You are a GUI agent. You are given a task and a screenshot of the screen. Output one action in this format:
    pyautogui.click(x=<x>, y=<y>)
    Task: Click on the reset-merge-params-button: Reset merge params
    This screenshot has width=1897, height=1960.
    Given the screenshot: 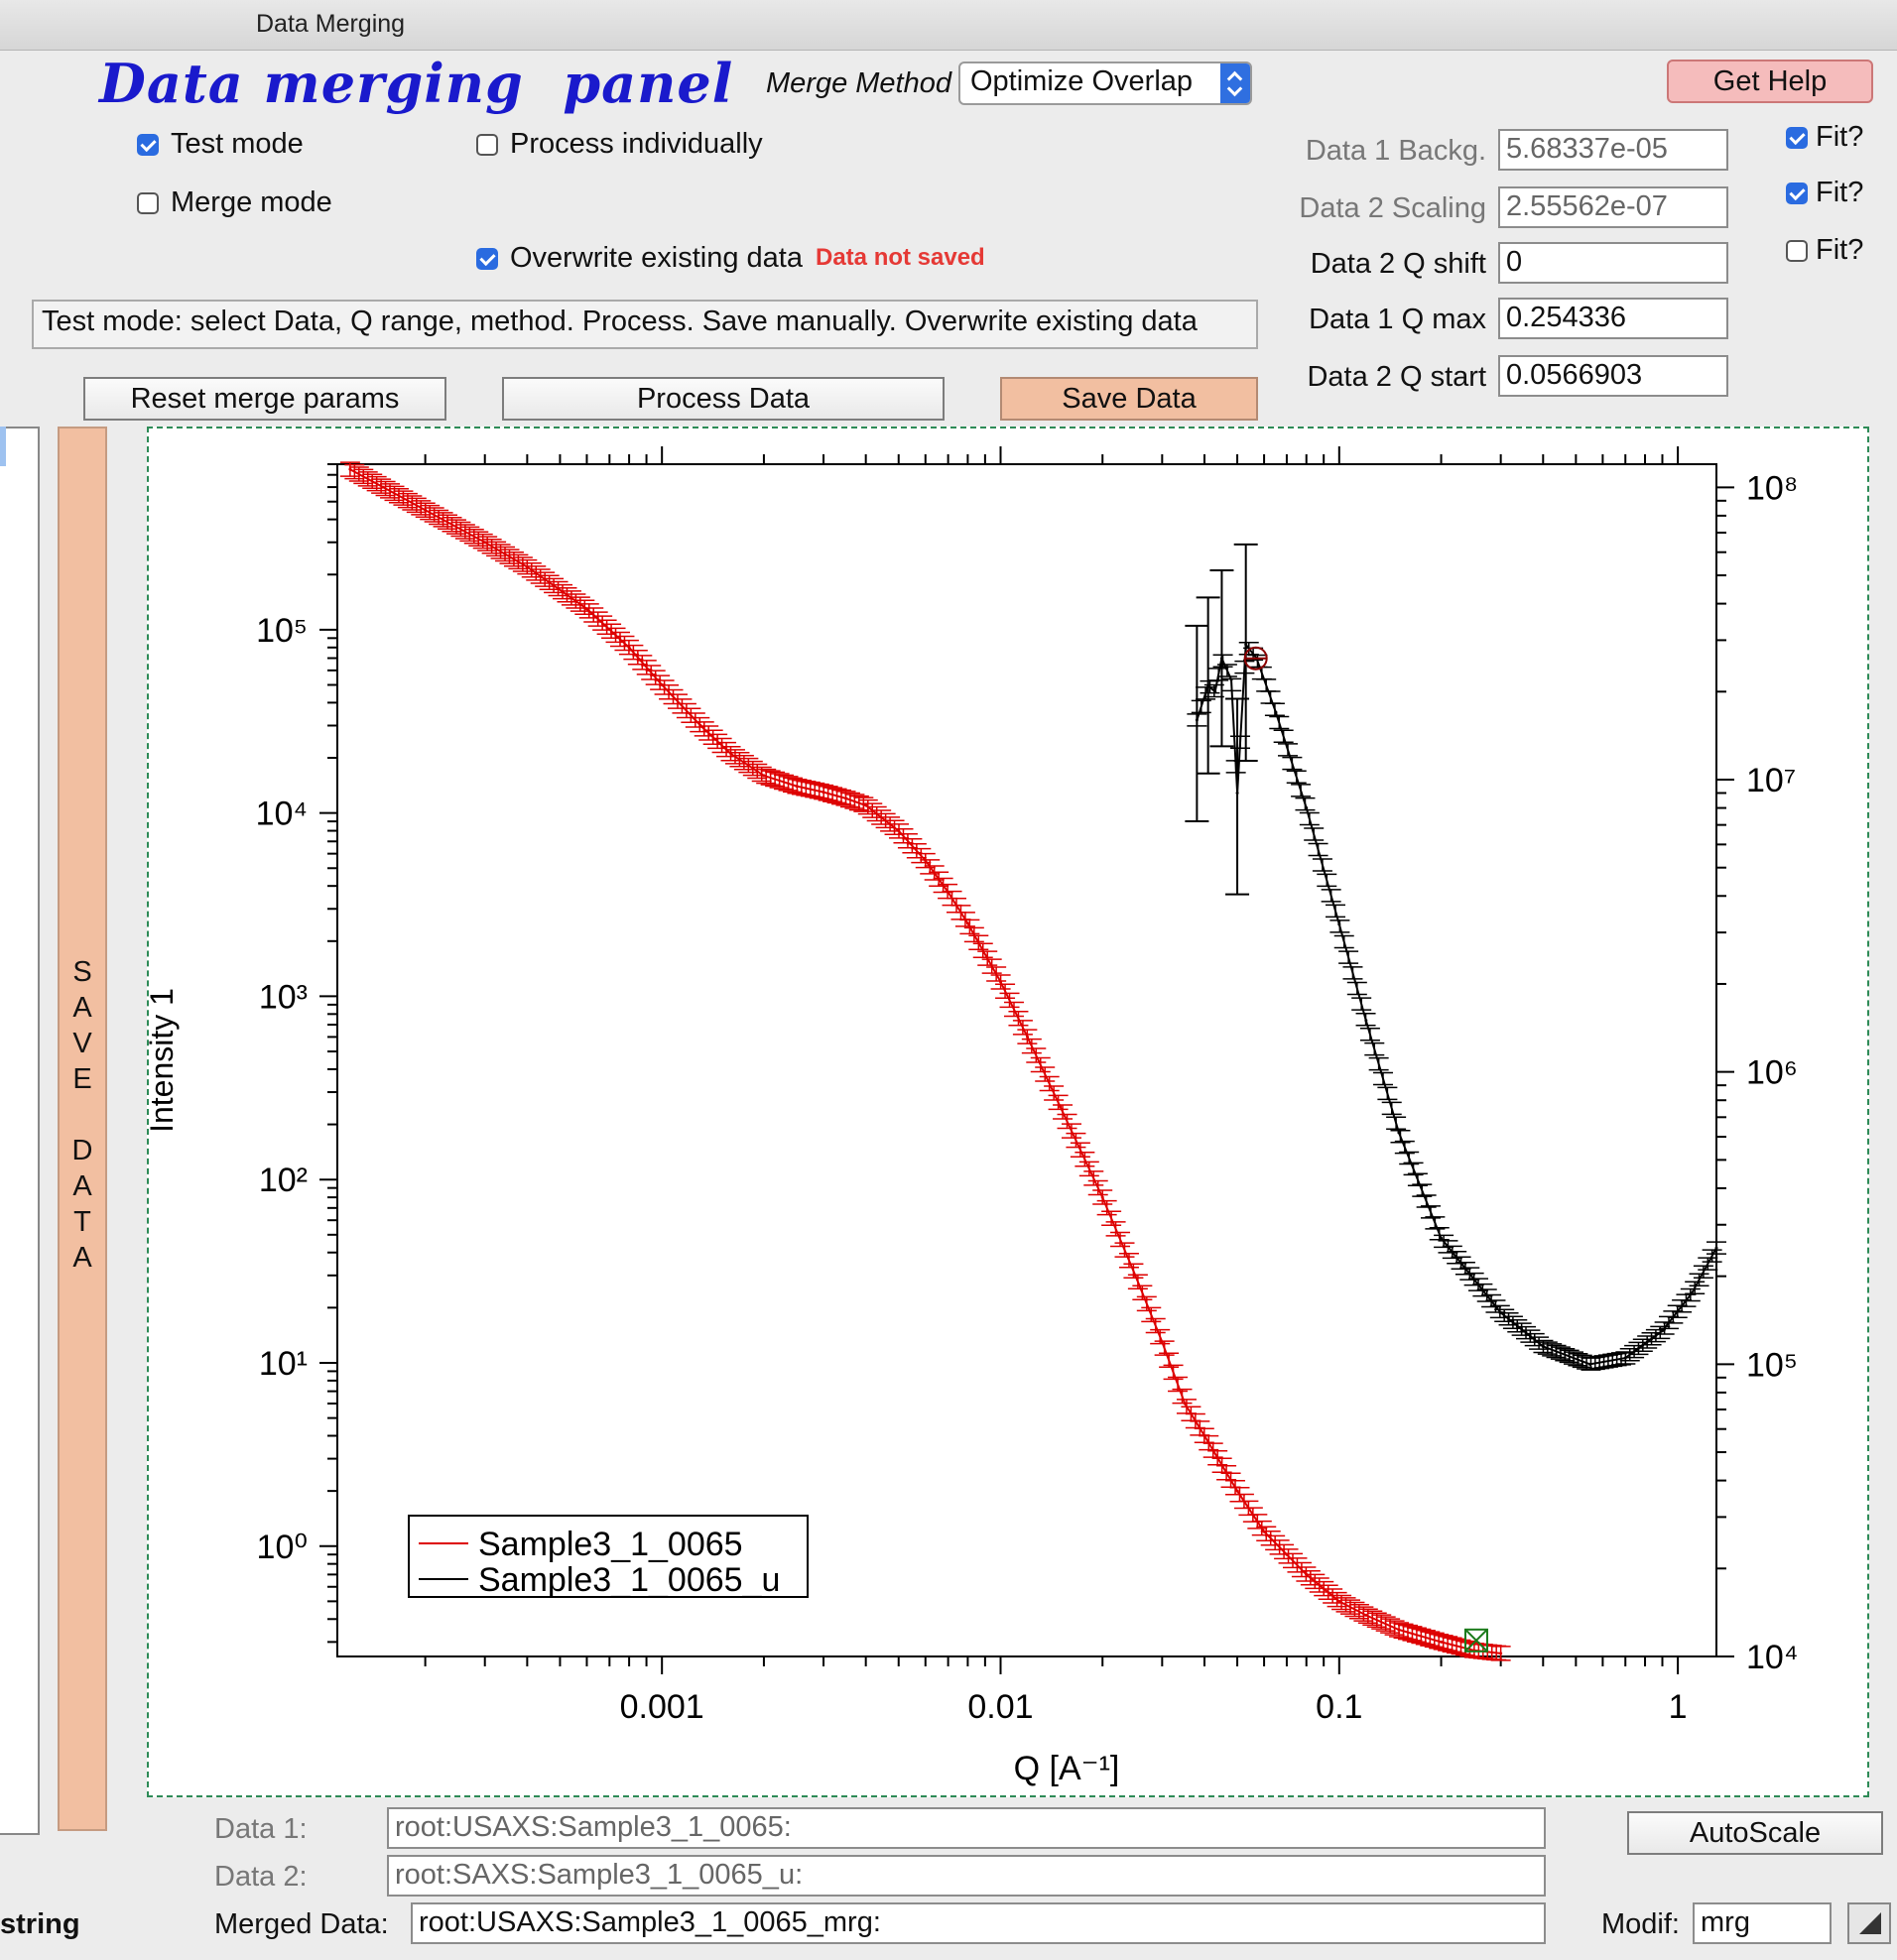 What is the action you would take?
    pyautogui.click(x=264, y=399)
    